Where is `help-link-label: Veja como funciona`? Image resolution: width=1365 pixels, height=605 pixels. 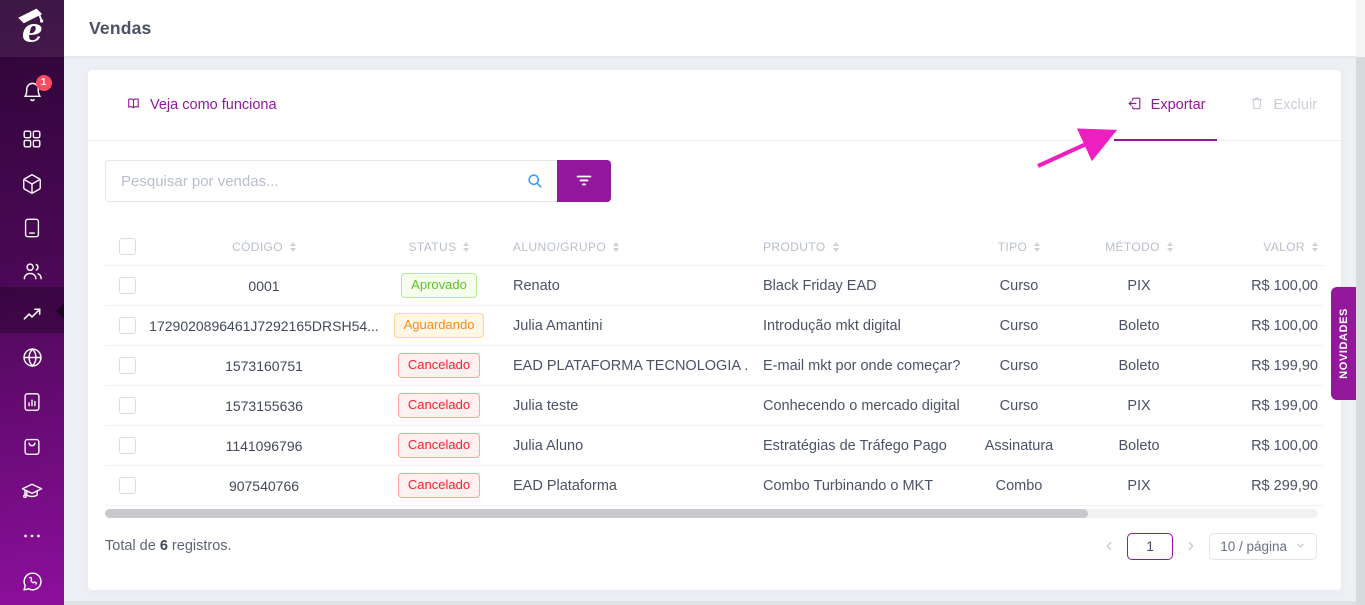 help-link-label: Veja como funciona is located at coordinates (213, 105).